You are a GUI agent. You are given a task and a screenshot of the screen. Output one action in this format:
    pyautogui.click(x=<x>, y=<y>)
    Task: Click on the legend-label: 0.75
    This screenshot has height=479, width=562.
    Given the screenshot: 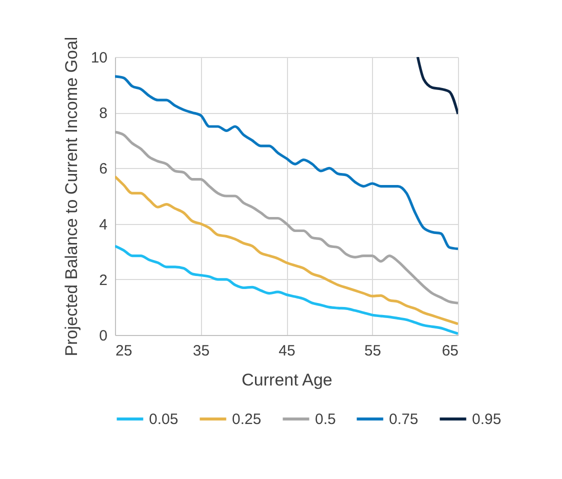 What is the action you would take?
    pyautogui.click(x=403, y=419)
    